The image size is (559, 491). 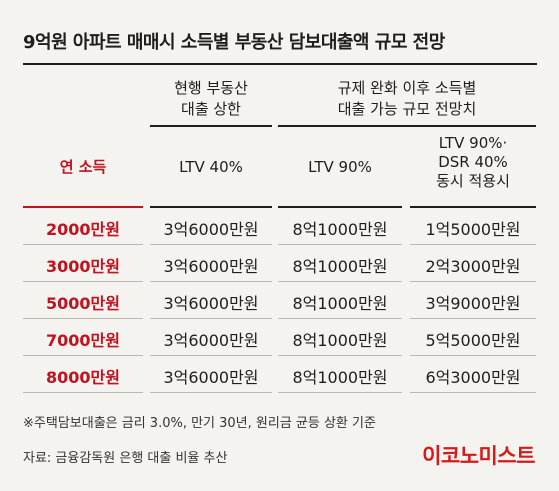 What do you see at coordinates (280, 64) in the screenshot?
I see `title-rule` at bounding box center [280, 64].